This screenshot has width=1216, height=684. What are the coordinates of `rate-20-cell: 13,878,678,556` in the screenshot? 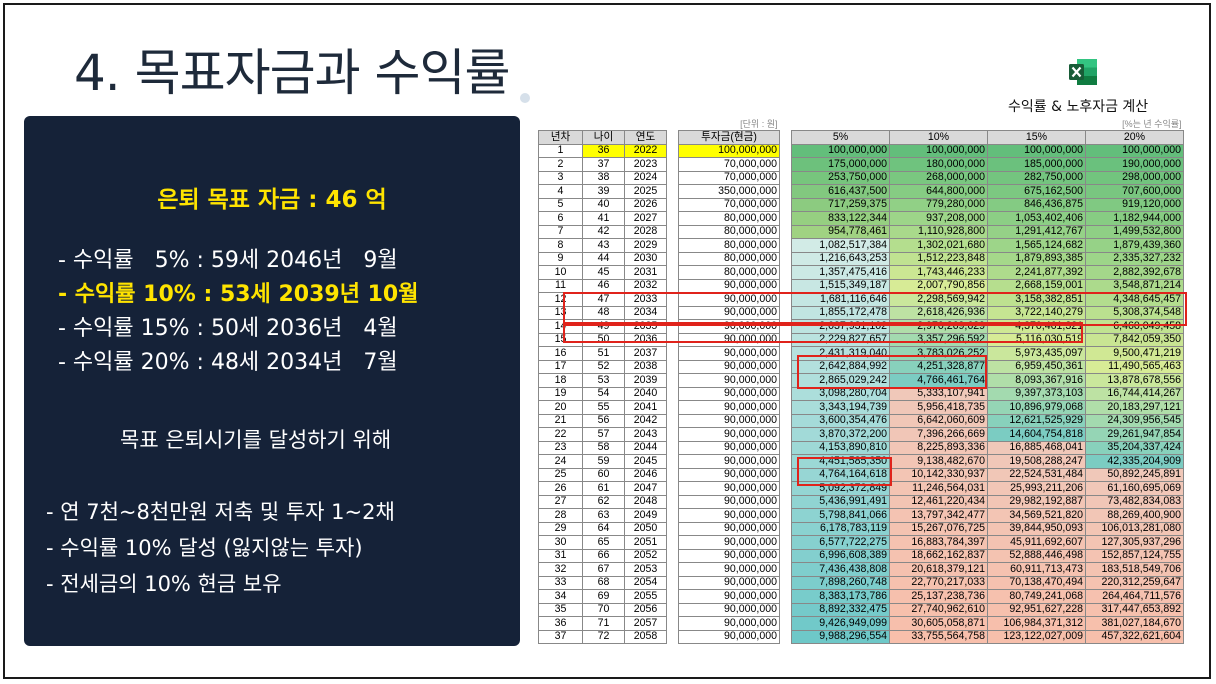 It's located at (1134, 380).